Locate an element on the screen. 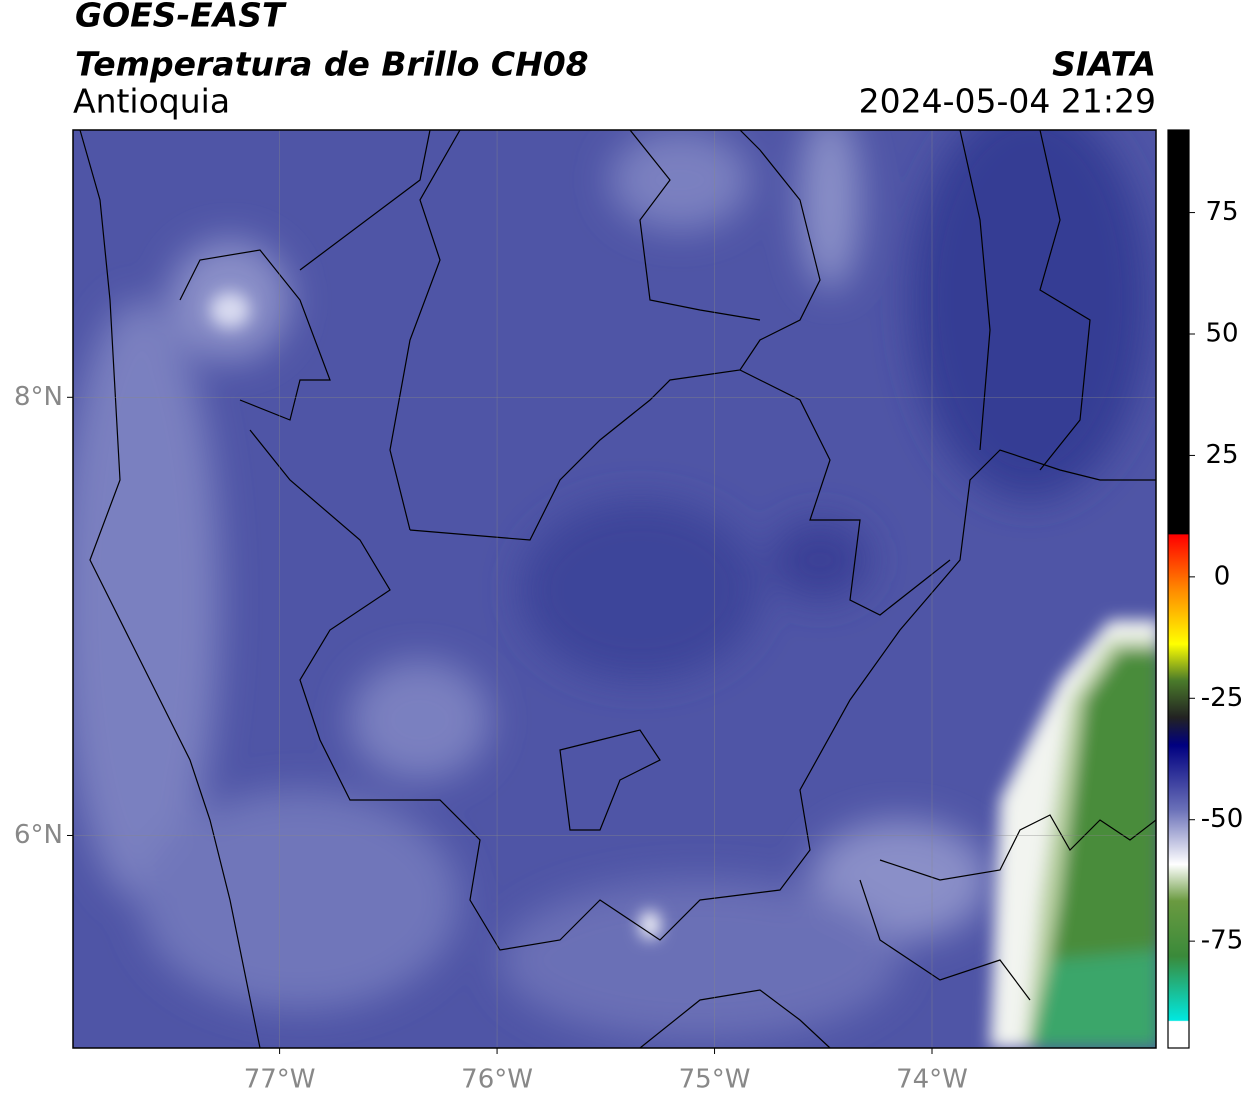  x-tick-label: 74°W is located at coordinates (932, 1080).